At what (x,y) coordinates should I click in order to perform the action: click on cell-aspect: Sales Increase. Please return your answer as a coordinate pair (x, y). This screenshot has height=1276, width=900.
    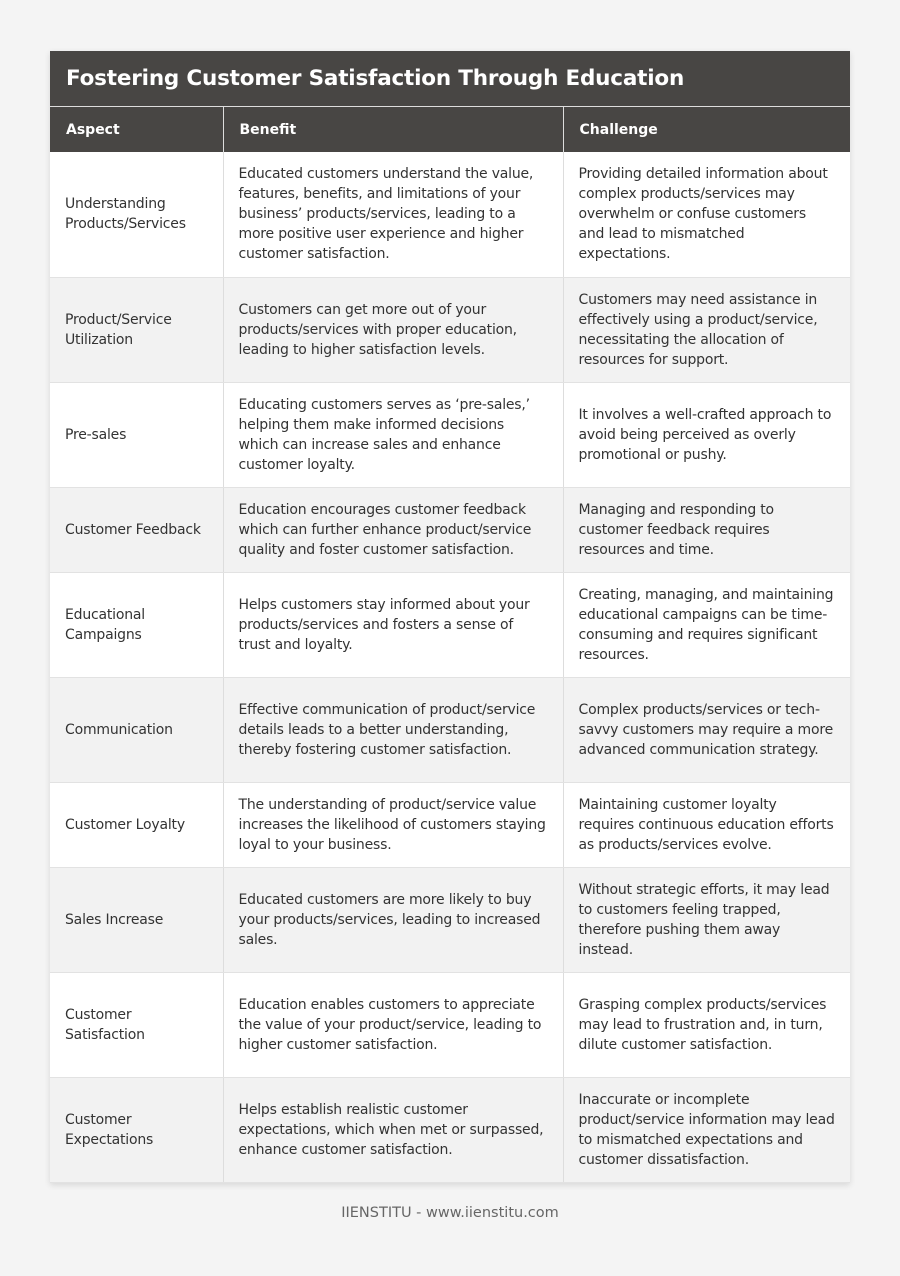
    Looking at the image, I should click on (137, 920).